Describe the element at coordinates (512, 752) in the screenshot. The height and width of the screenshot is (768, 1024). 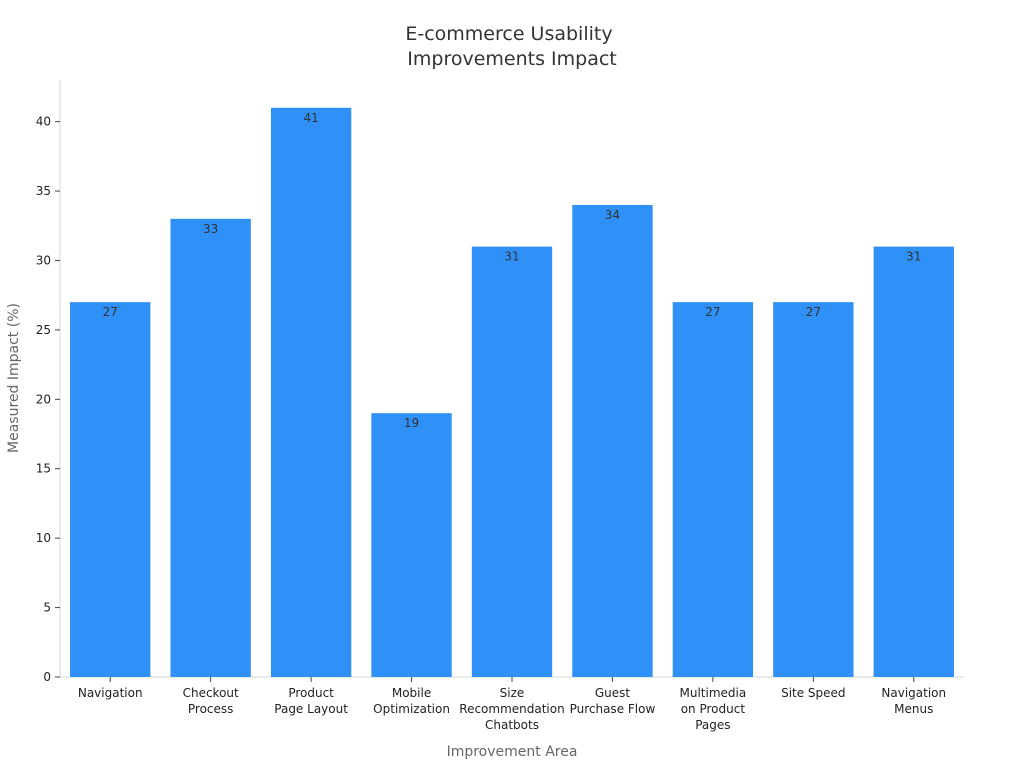
I see `x-axis-title: Improvement Area` at that location.